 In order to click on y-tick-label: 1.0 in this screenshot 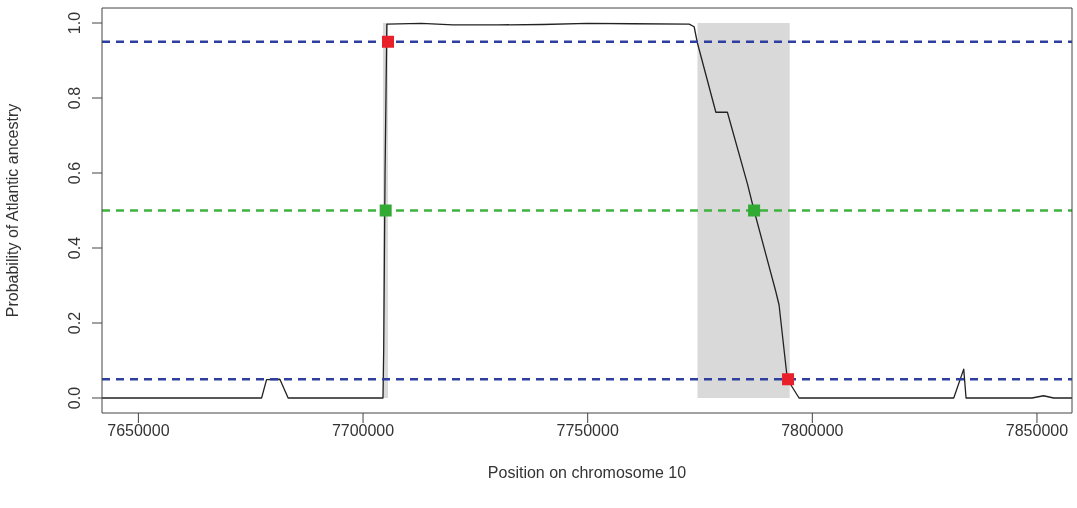, I will do `click(74, 23)`.